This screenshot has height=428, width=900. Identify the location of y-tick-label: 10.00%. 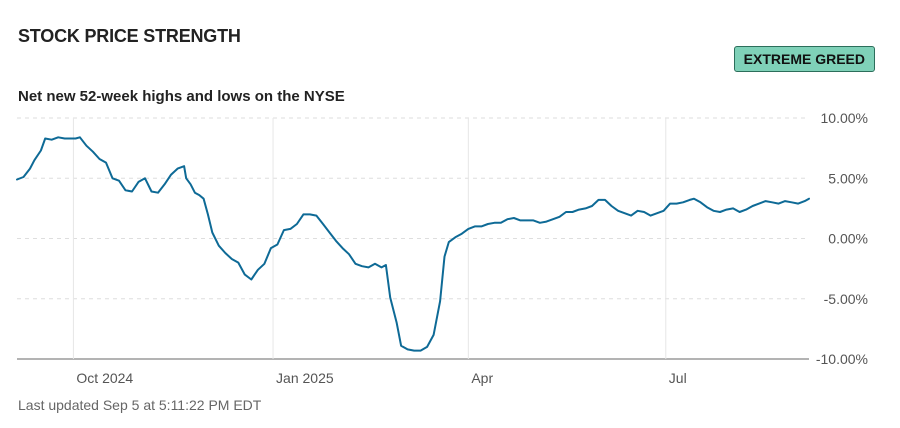
(844, 118).